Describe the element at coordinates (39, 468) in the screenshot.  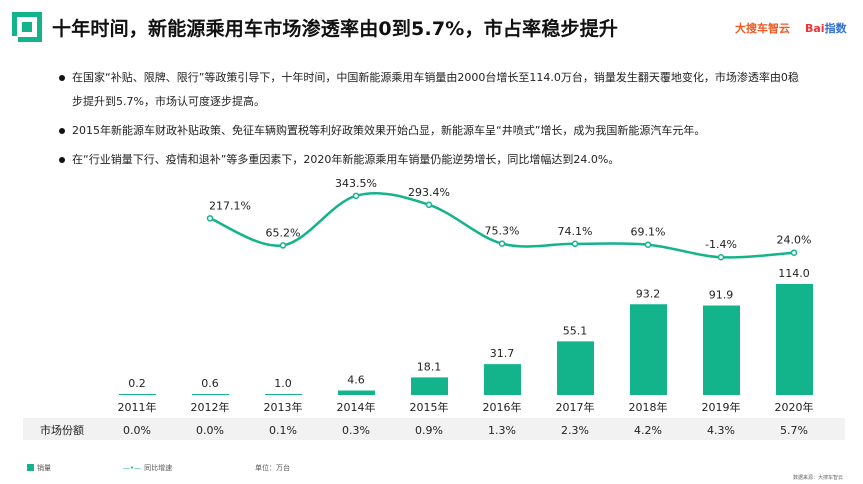
I see `legend-sales: 销量` at that location.